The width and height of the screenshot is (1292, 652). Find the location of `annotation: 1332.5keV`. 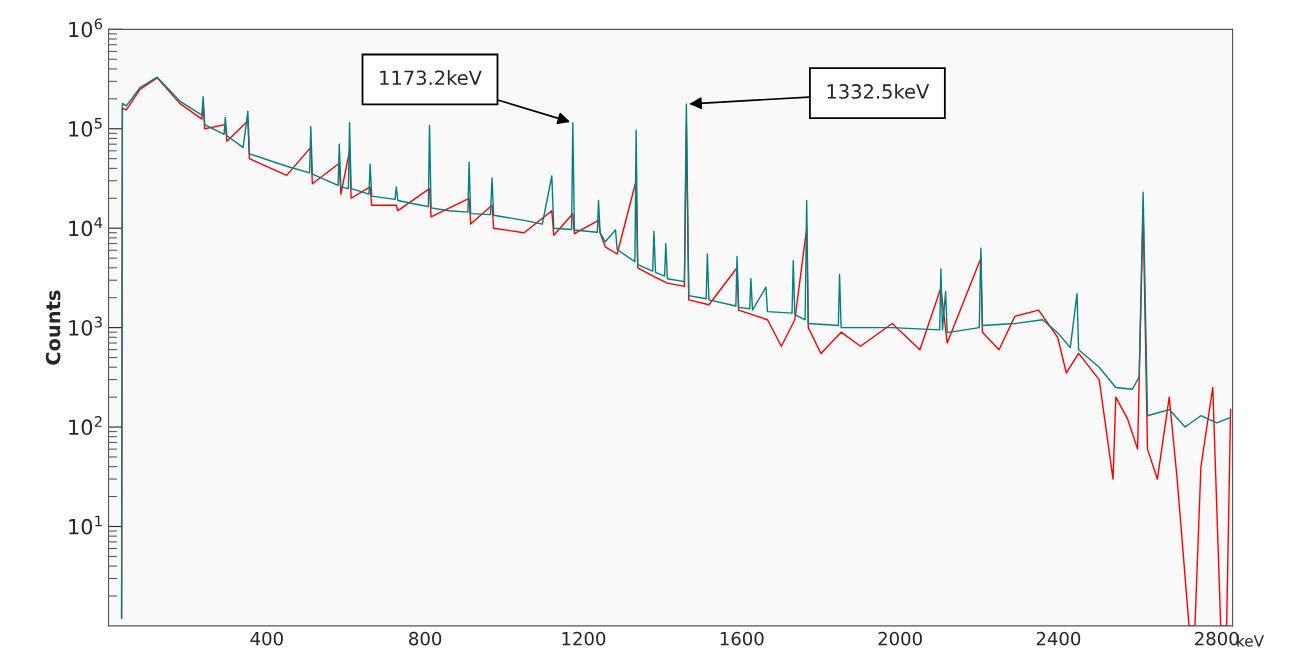

annotation: 1332.5keV is located at coordinates (878, 91).